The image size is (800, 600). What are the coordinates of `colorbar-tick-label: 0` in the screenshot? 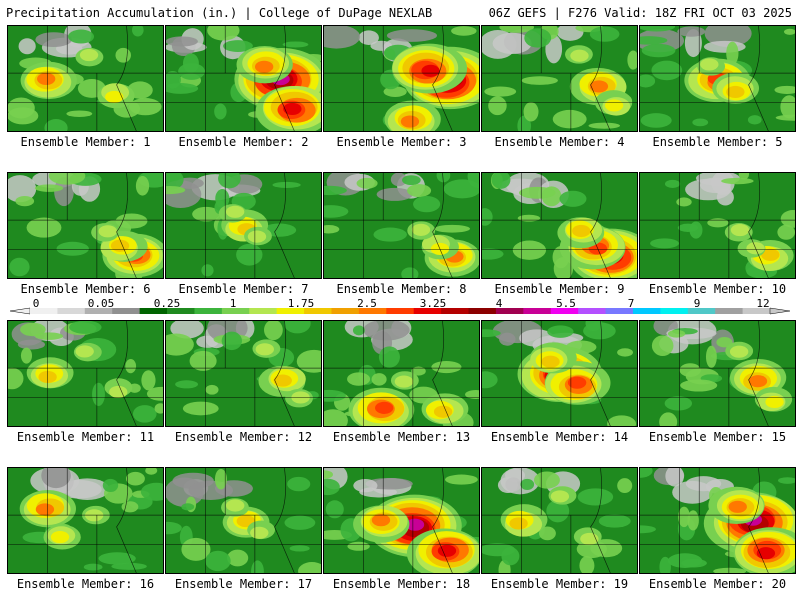 It's located at (36, 303).